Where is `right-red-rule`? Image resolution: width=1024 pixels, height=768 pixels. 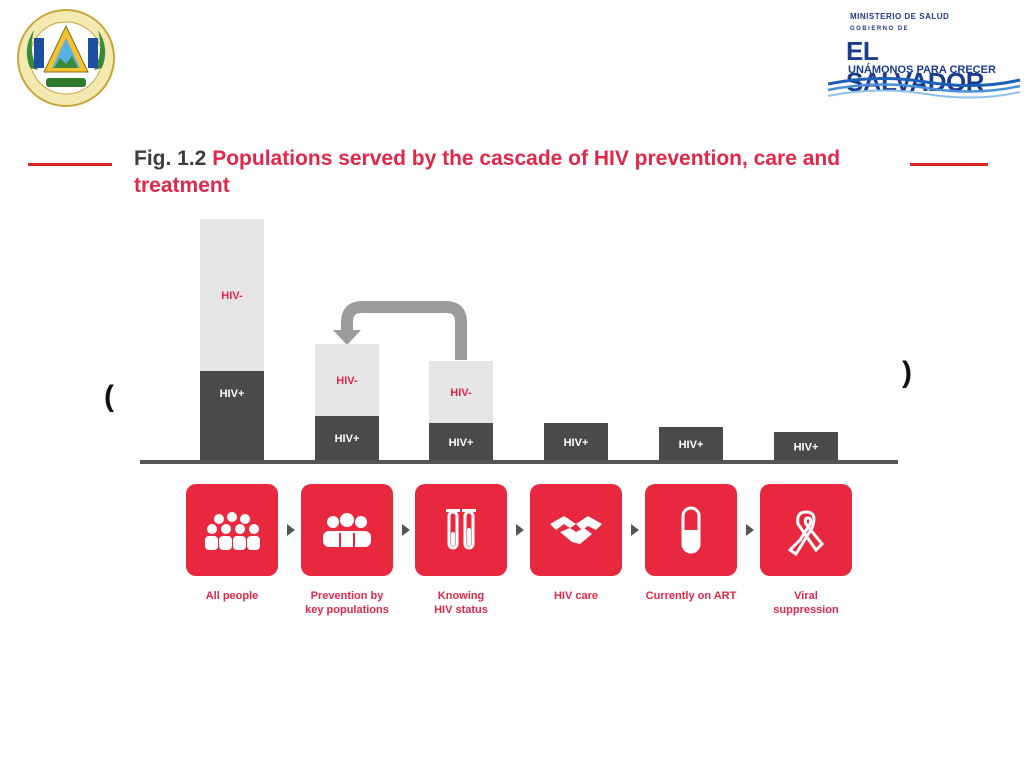
right-red-rule is located at coordinates (949, 164).